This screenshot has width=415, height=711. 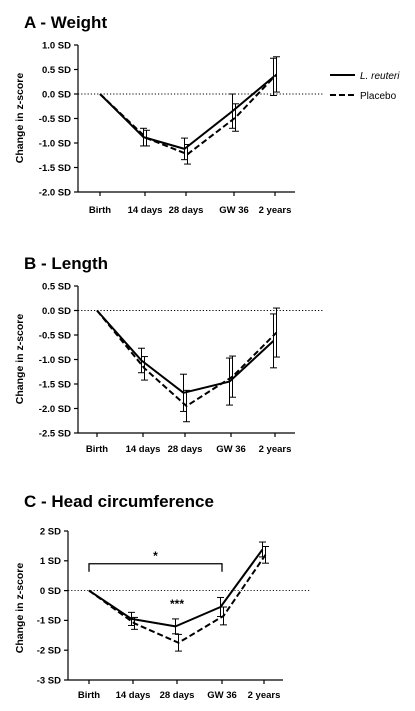 I want to click on y-tick-label: 0 SD, so click(x=50, y=591).